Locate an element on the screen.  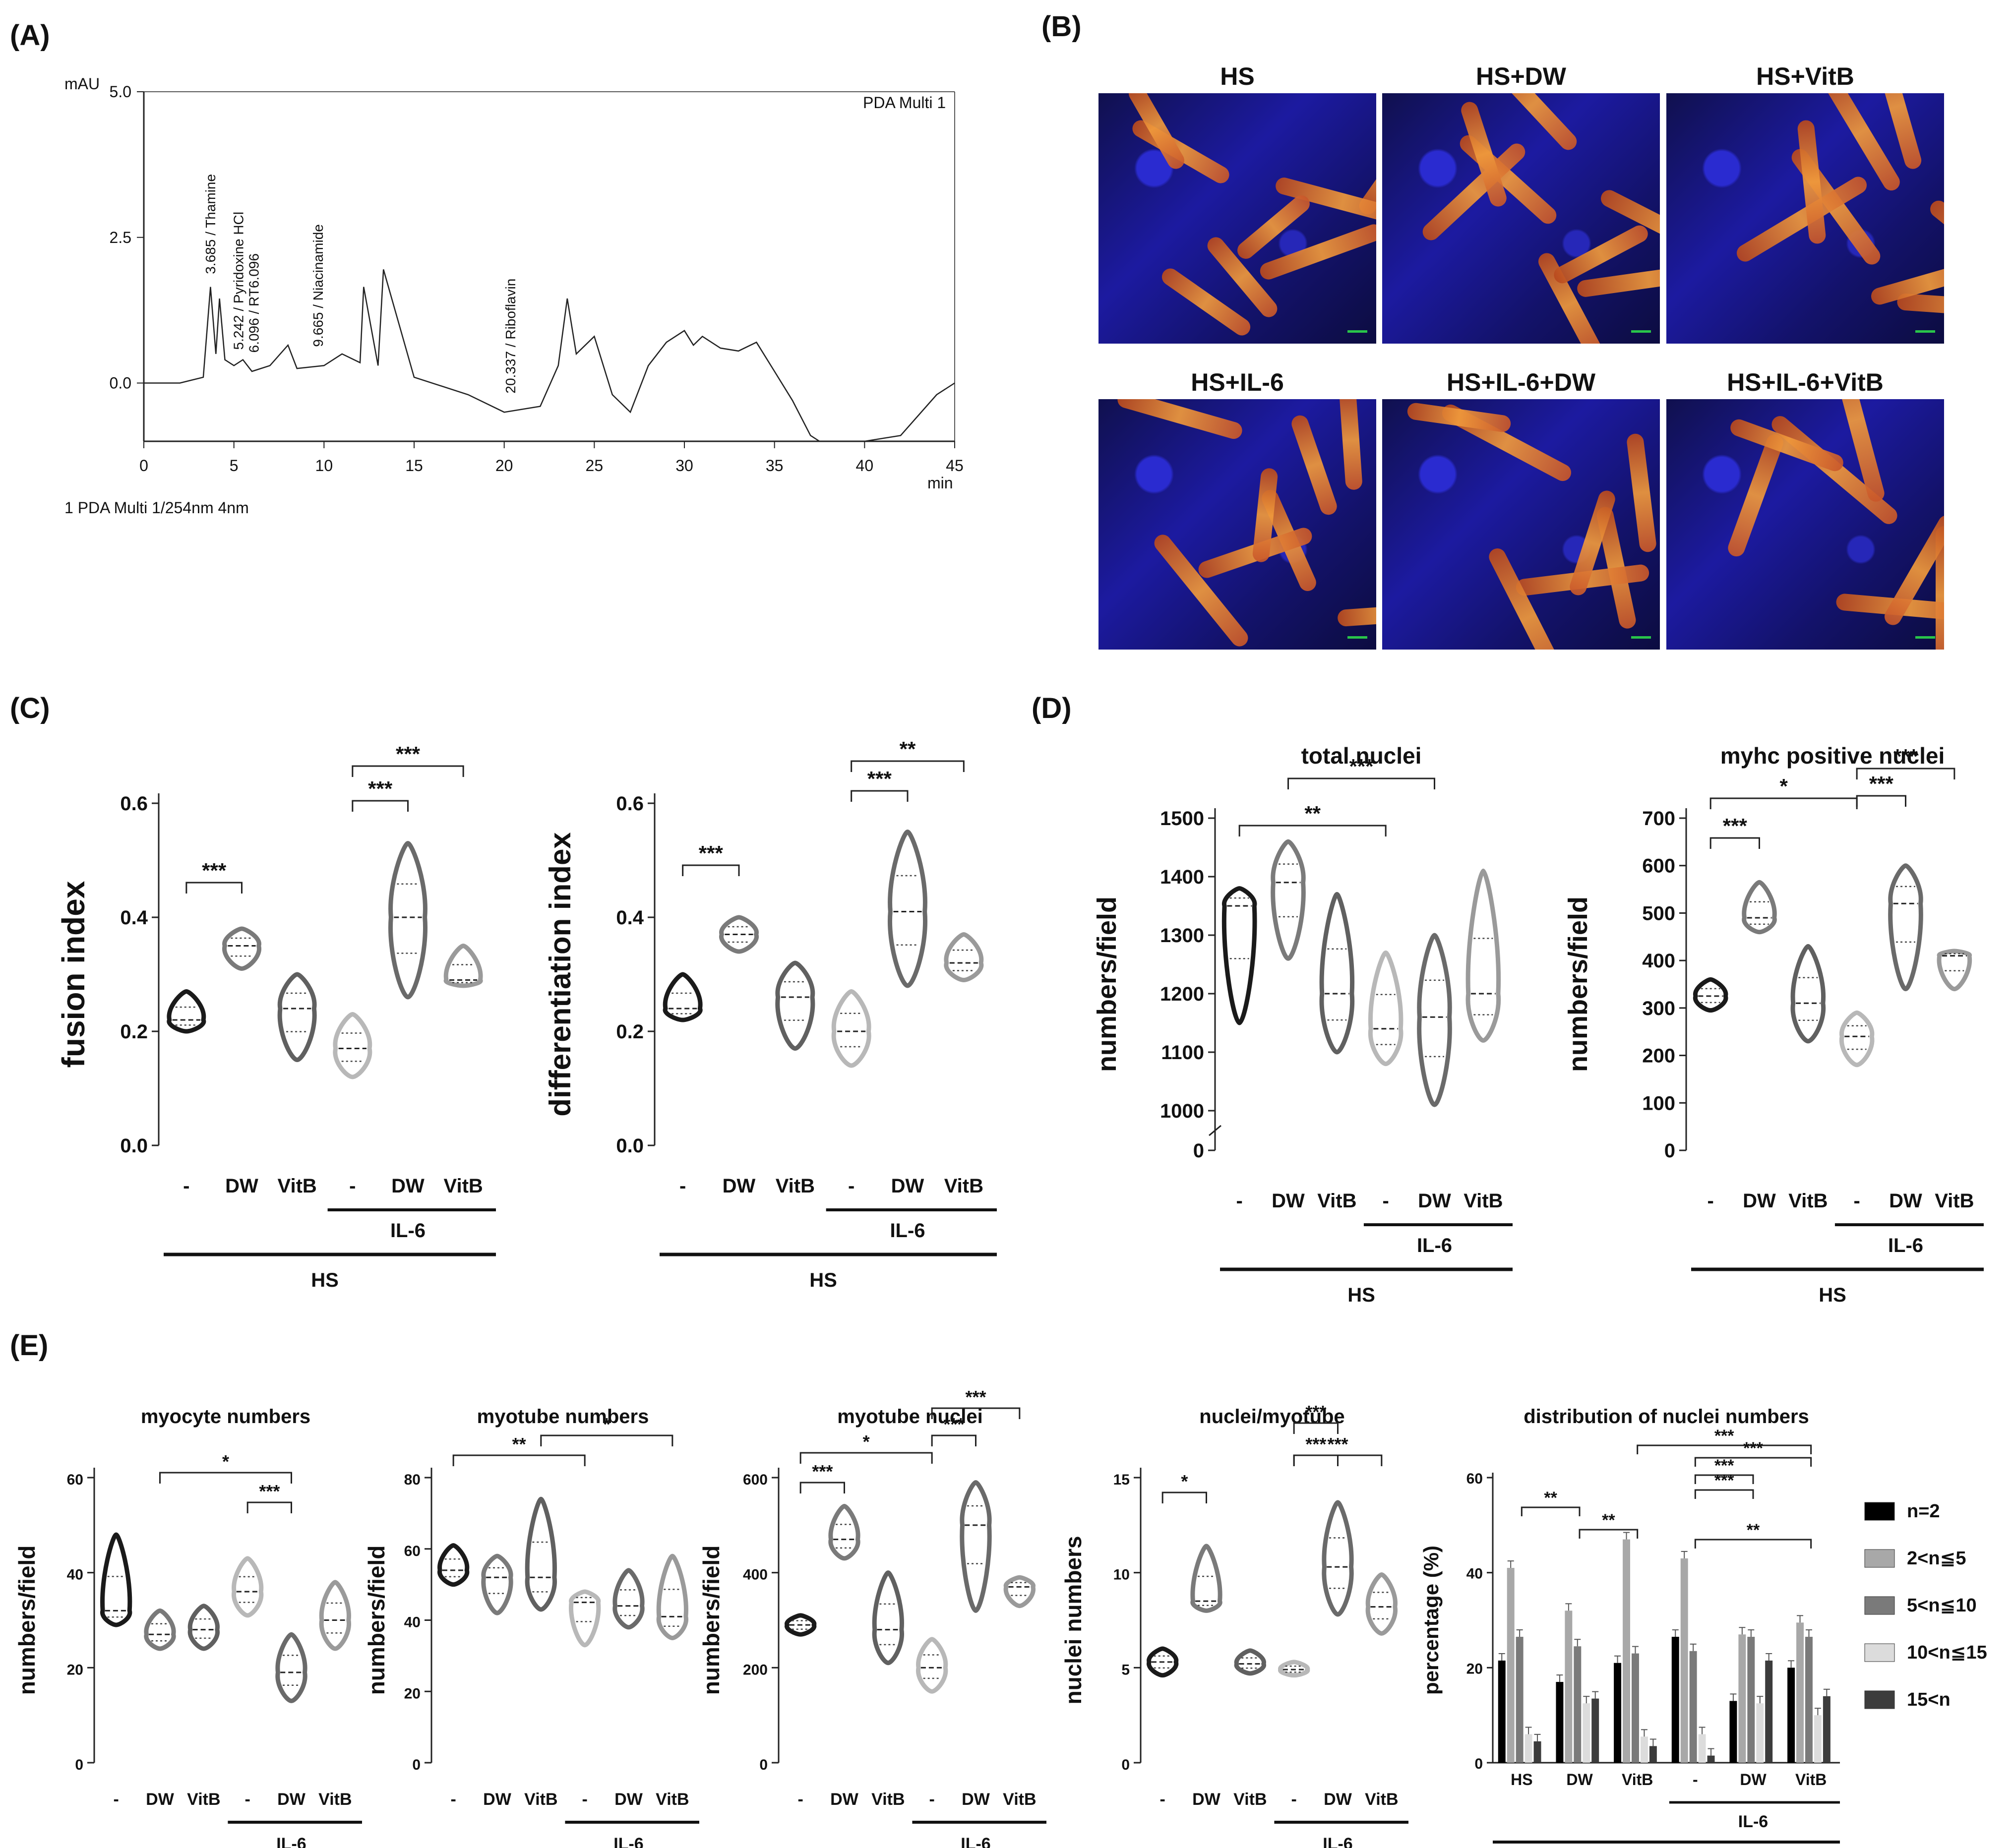
y-tick-label: 500 is located at coordinates (1658, 913).